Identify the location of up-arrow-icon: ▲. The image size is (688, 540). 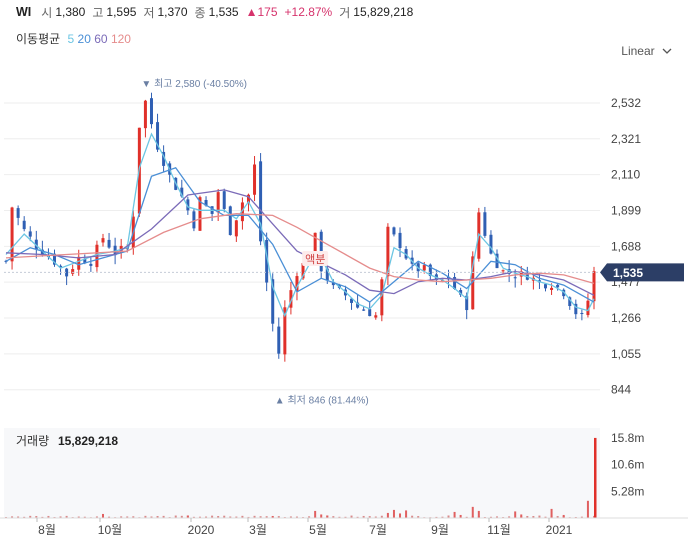
(251, 12).